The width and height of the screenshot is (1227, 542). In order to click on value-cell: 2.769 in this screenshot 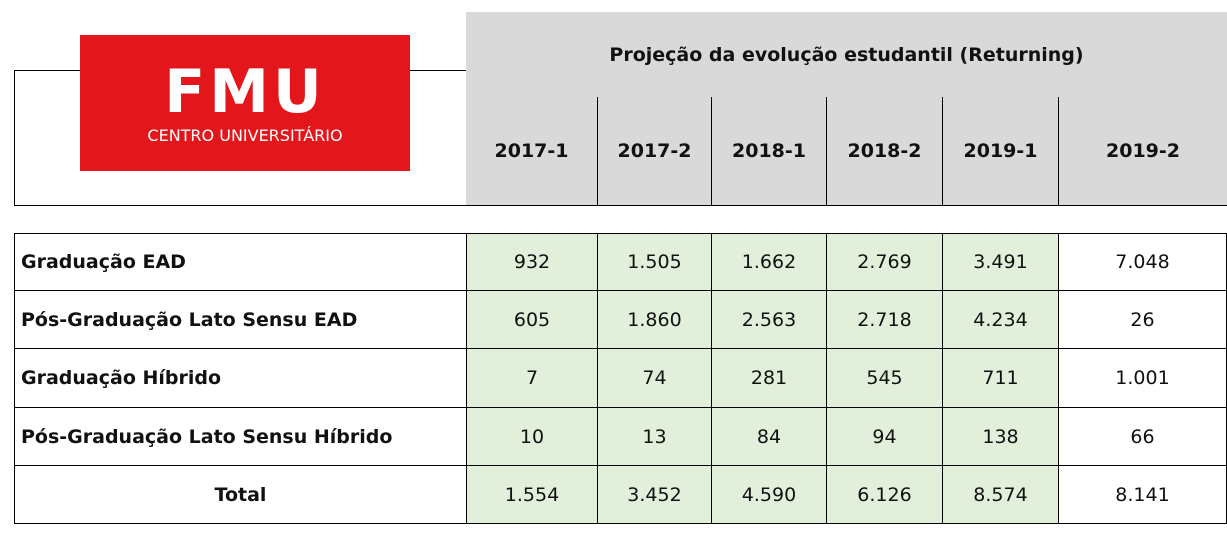, I will do `click(884, 262)`.